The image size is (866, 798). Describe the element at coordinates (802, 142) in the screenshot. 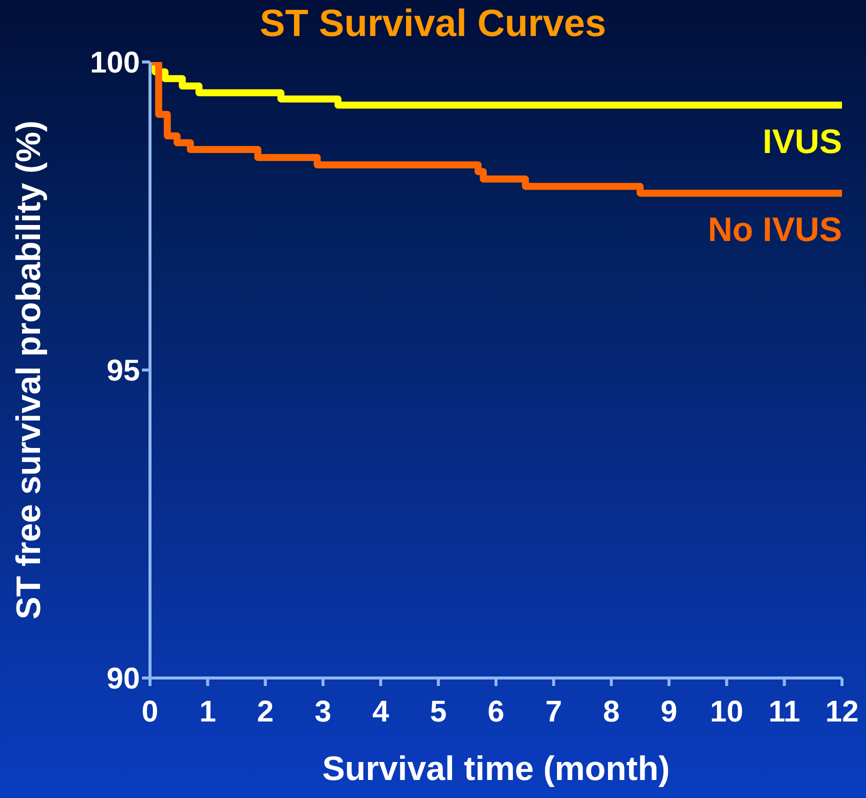

I see `series-label: IVUS` at that location.